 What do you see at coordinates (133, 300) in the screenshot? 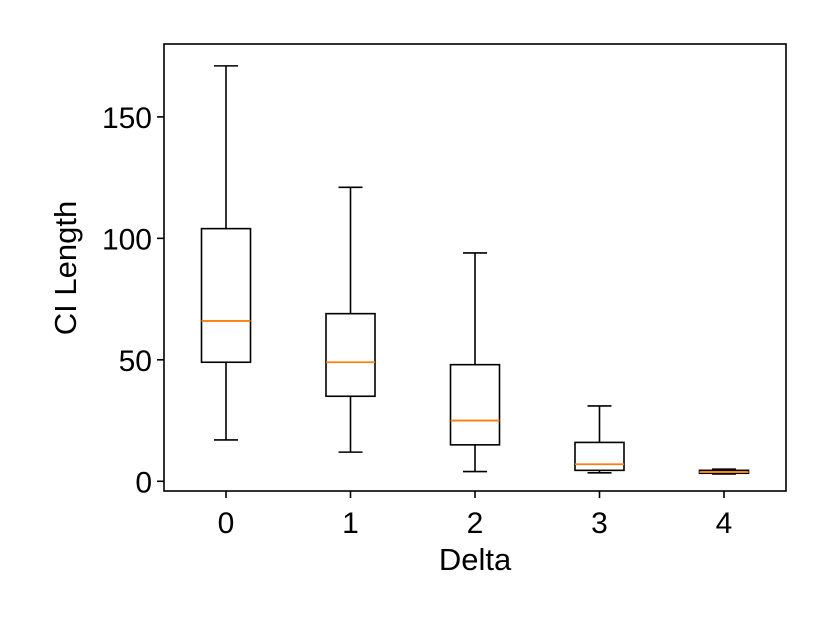
I see `y-axis: 0 50 100 150` at bounding box center [133, 300].